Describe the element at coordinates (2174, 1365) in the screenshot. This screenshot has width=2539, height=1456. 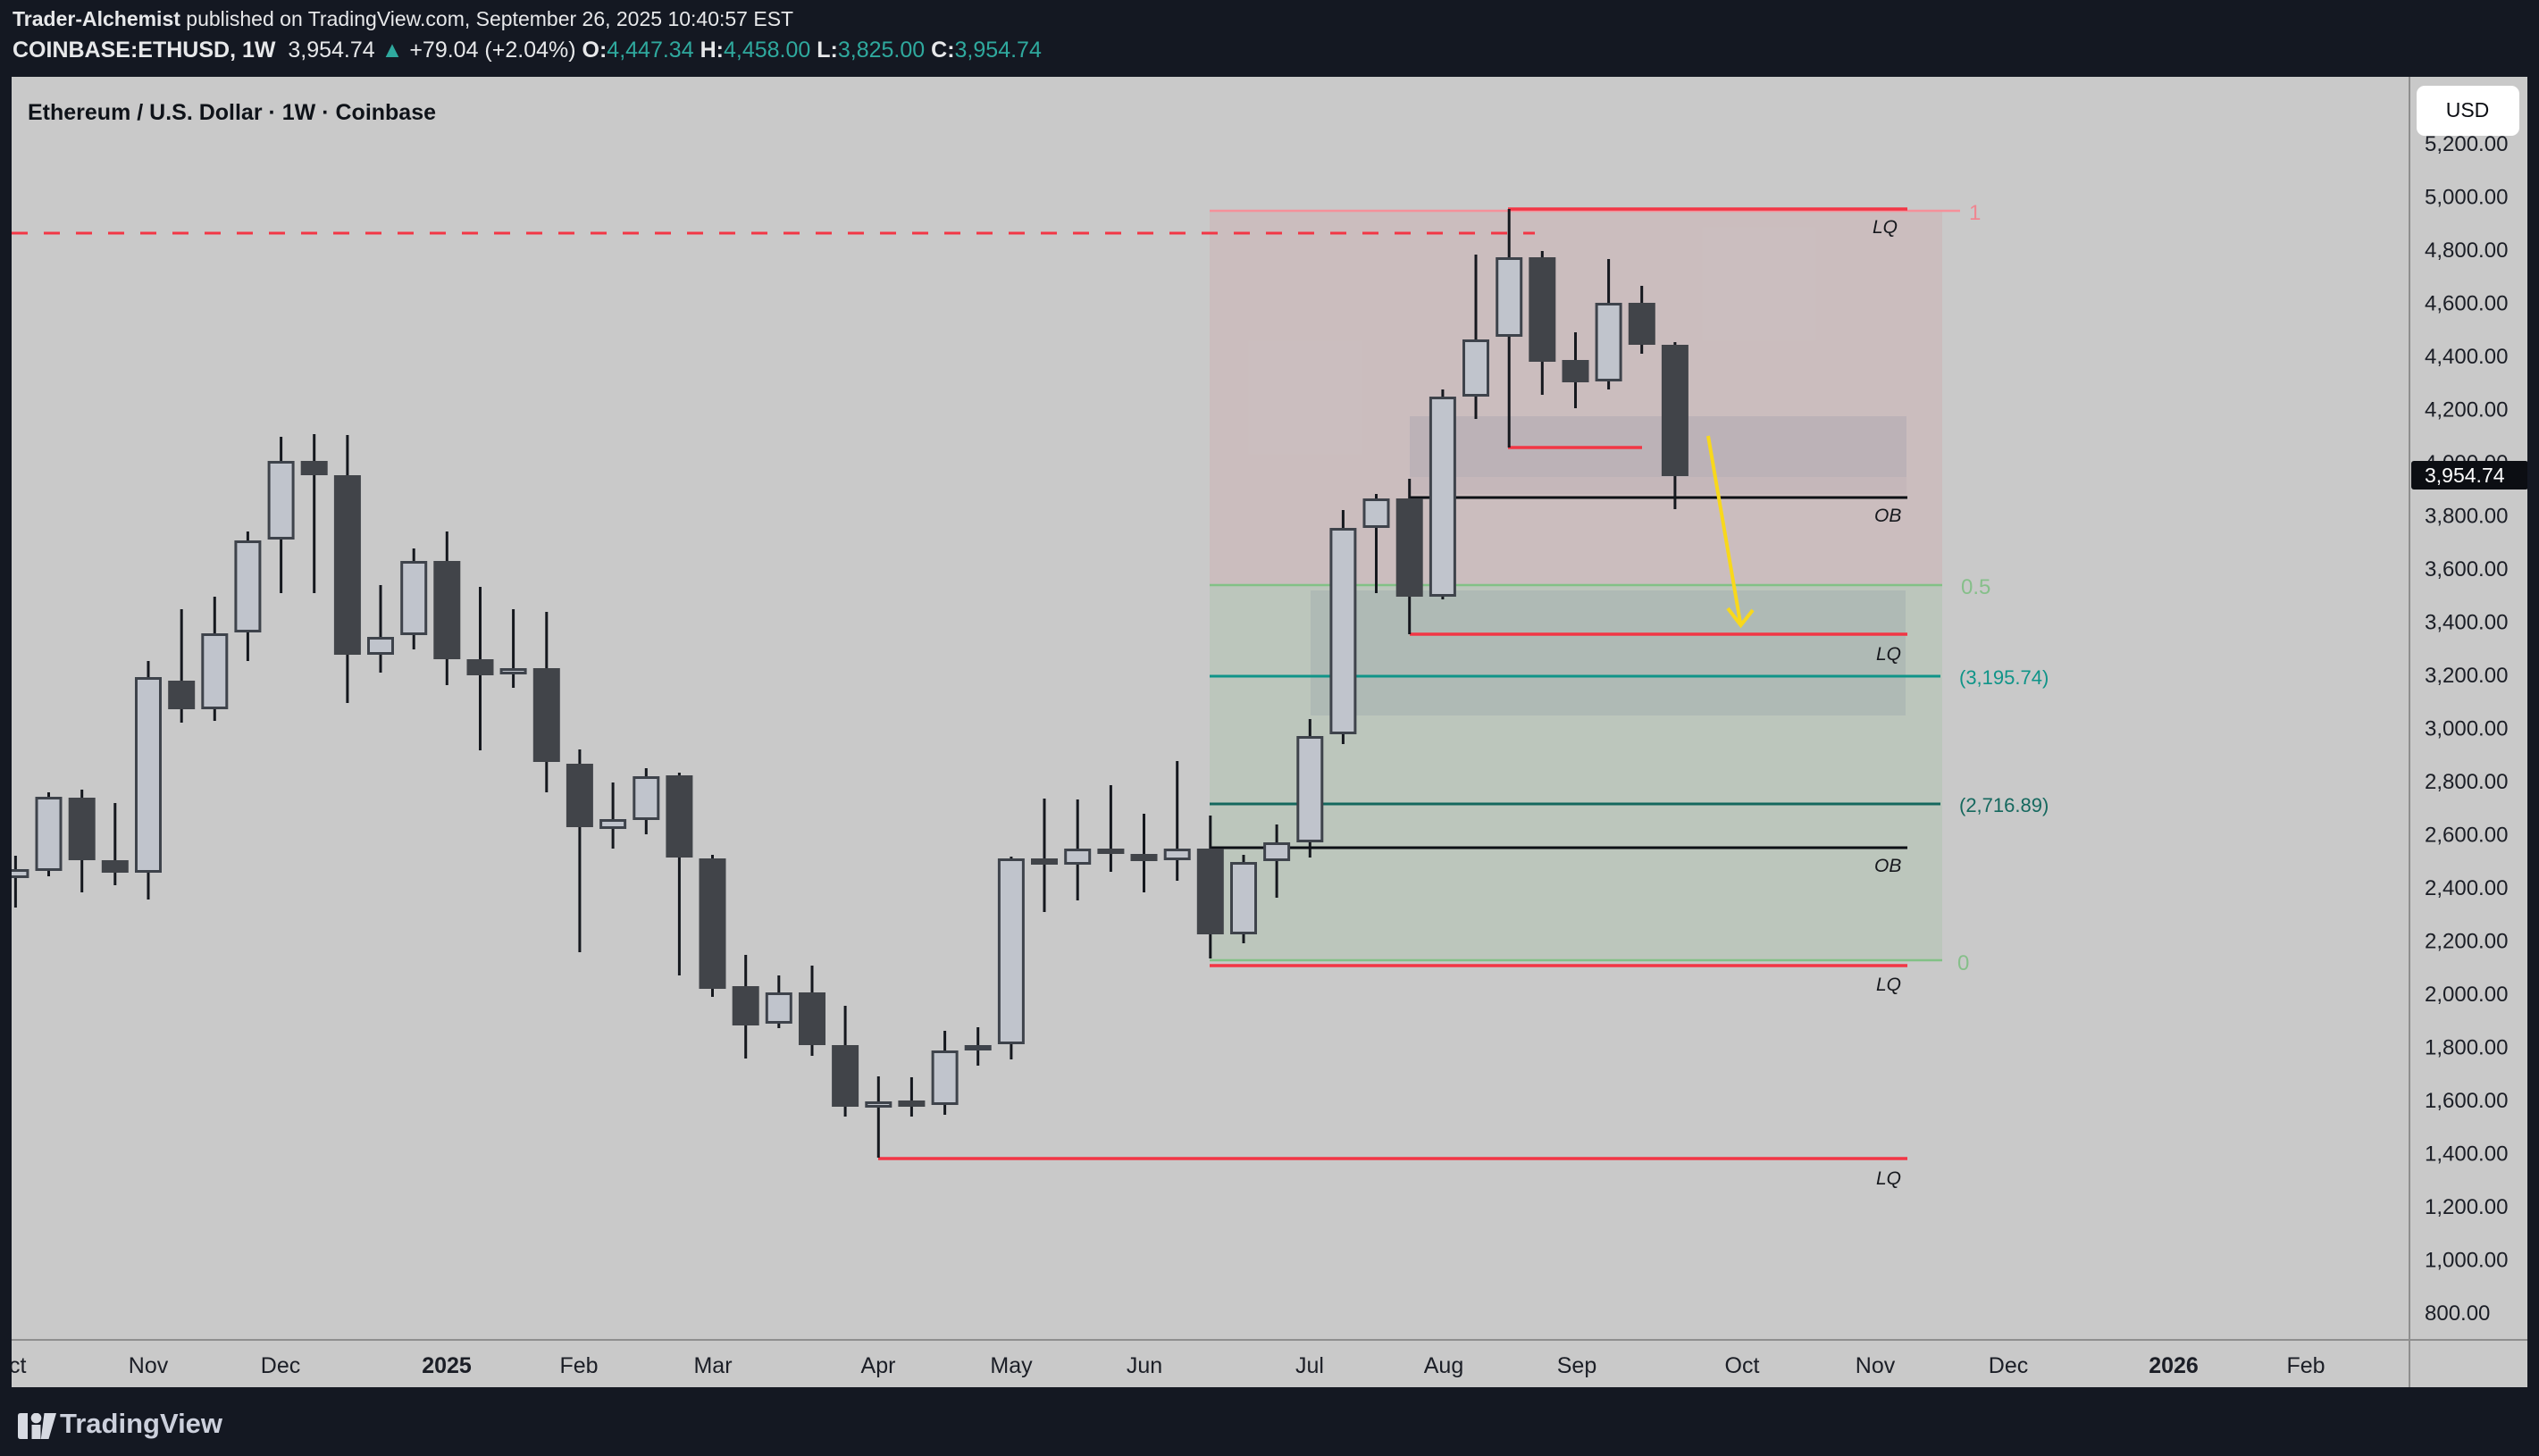
I see `svg-text: 2026` at that location.